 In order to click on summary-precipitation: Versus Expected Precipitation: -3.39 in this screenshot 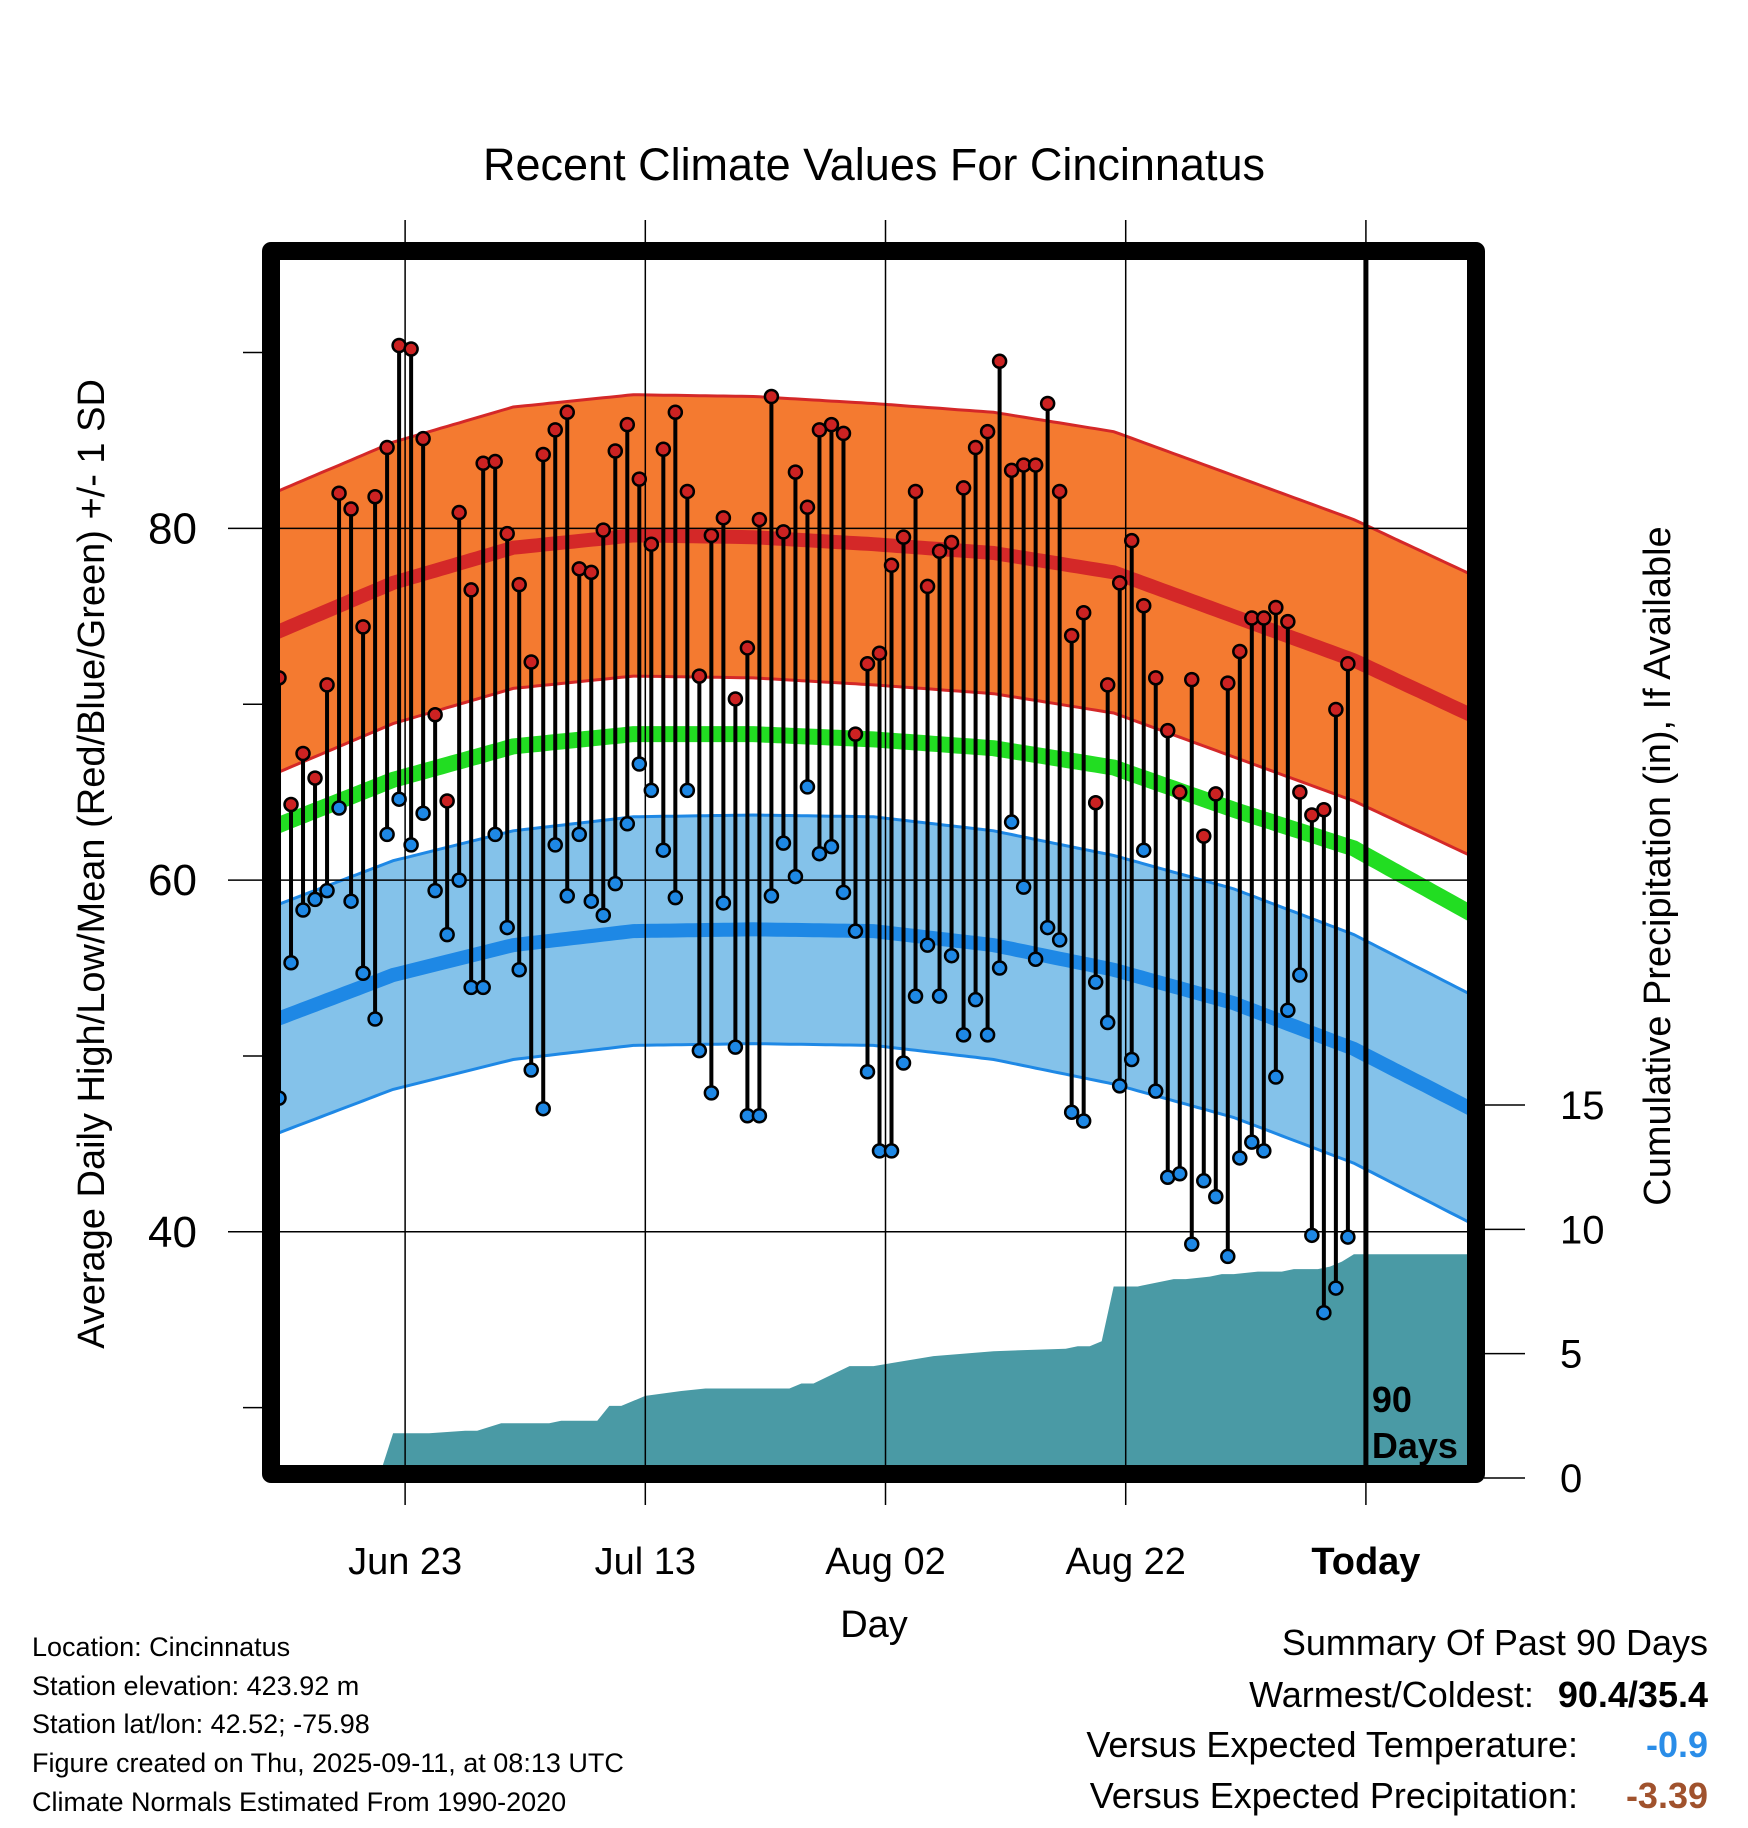, I will do `click(1399, 1796)`.